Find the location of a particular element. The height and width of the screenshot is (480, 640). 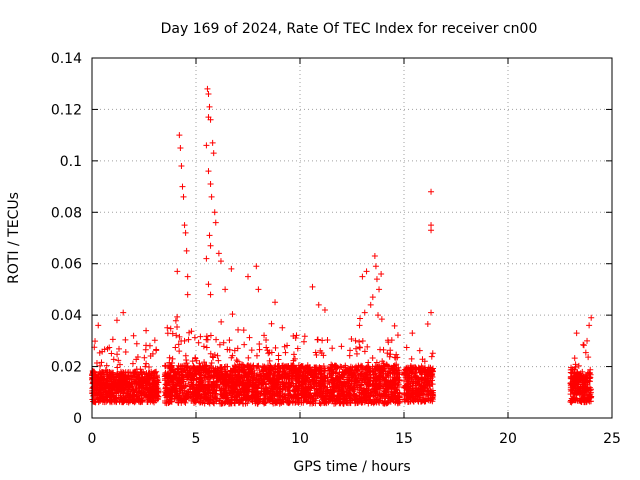

x-tick-label: 10 is located at coordinates (300, 439).